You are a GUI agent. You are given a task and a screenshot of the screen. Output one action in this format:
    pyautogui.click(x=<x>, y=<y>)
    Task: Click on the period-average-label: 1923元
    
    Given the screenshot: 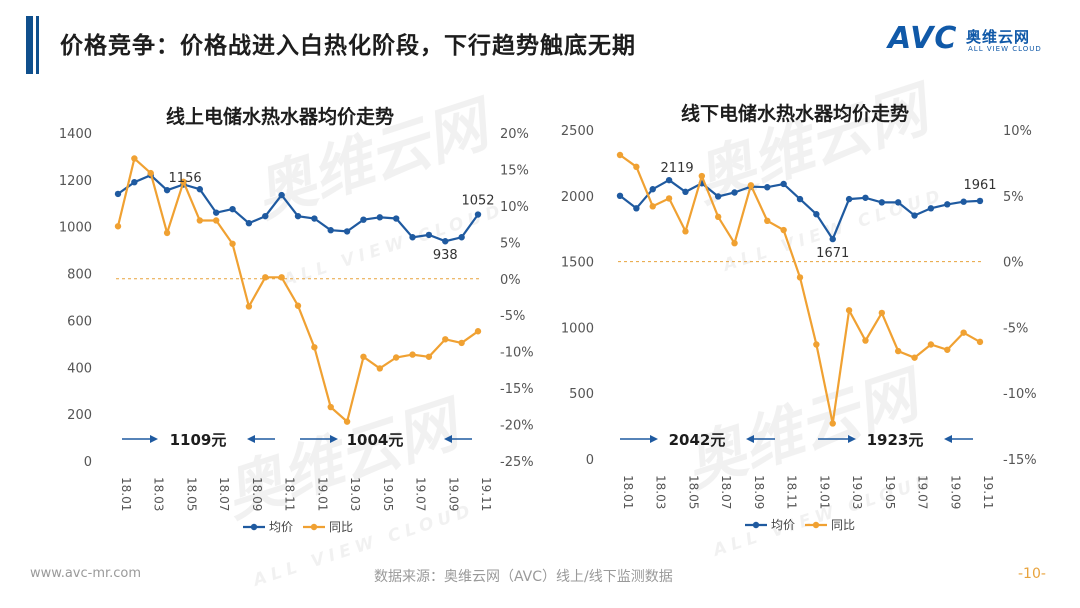 What is the action you would take?
    pyautogui.click(x=895, y=440)
    